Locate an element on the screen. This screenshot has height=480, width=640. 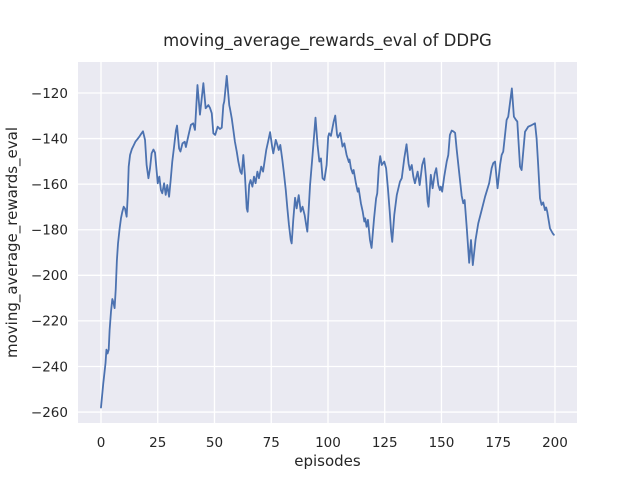
y-tick-label: −160 is located at coordinates (49, 185).